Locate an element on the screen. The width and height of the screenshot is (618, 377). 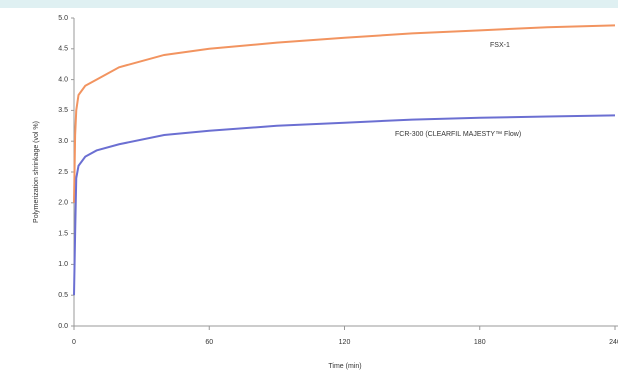
y-axis-label: Polymerization shrinkage (vol %) is located at coordinates (36, 172).